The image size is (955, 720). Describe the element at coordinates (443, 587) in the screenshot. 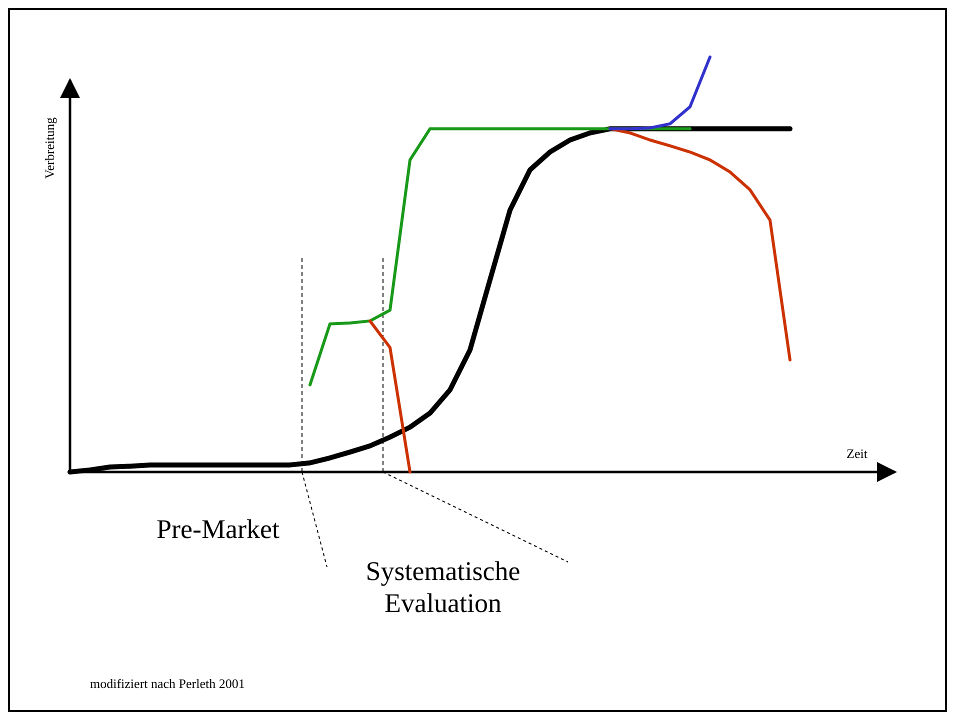

I see `text: Systematische Evaluation` at that location.